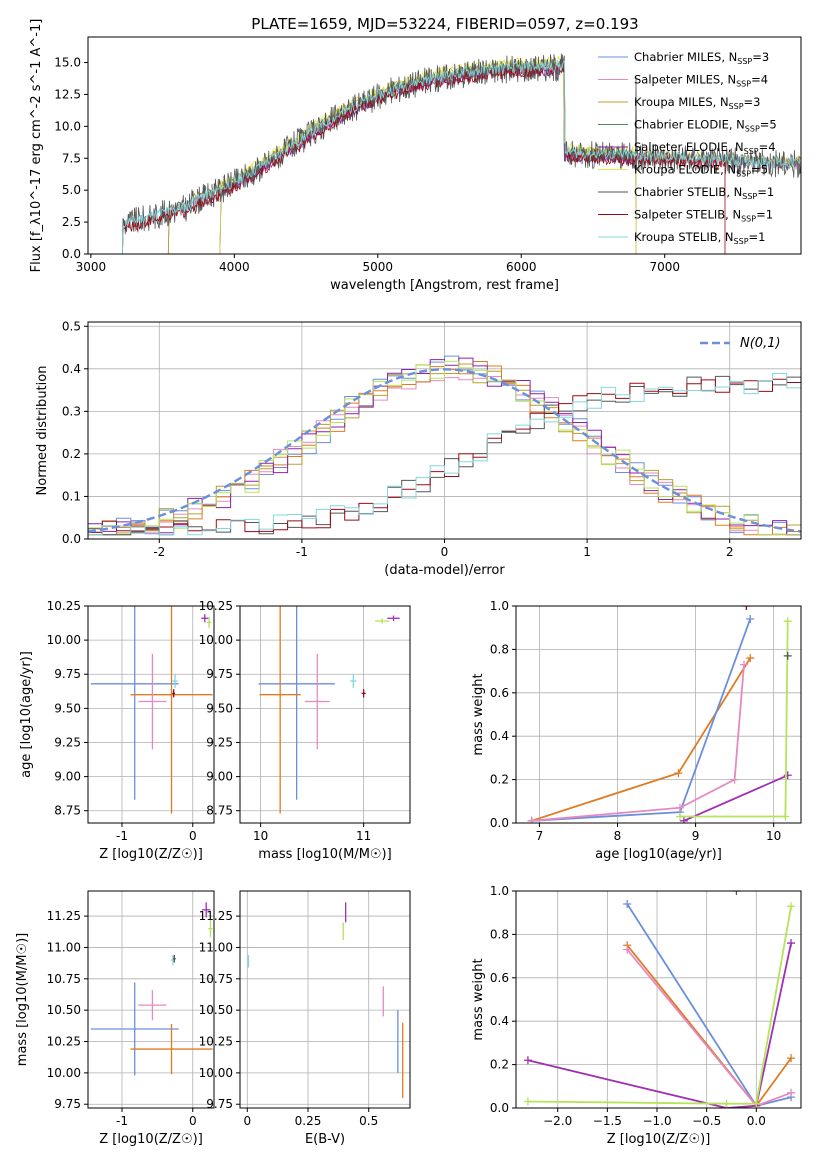 The image size is (819, 1170). Describe the element at coordinates (308, 1121) in the screenshot. I see `x-tick-label: 0.25` at that location.